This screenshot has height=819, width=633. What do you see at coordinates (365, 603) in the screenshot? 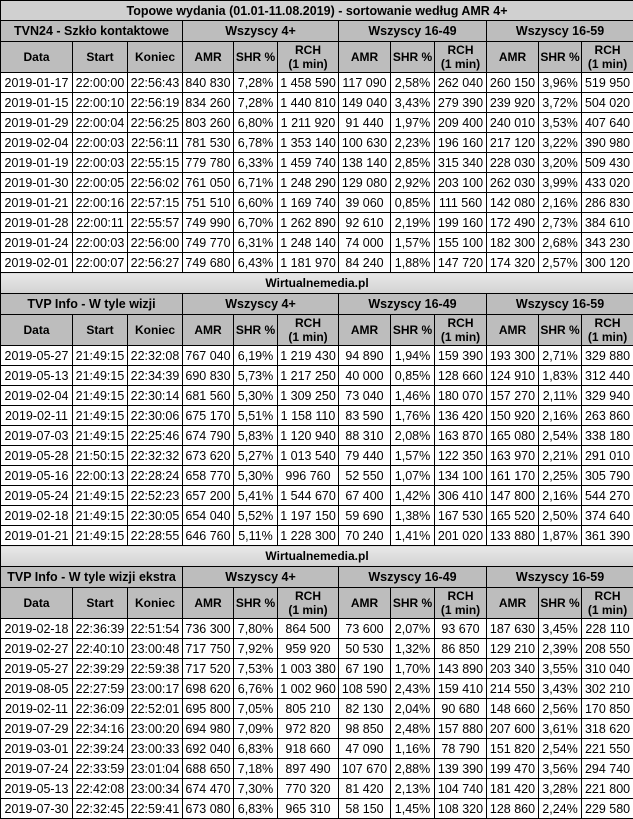
I see `col-header-amr: AMR` at bounding box center [365, 603].